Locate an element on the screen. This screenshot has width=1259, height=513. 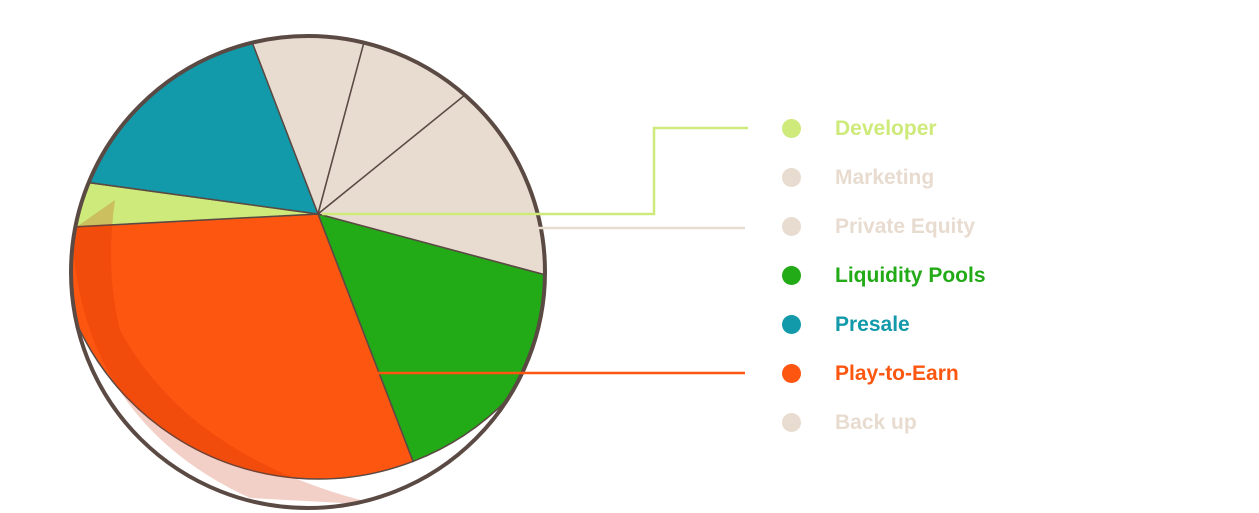
legend-item-private-equity: Private Equity is located at coordinates (932, 227).